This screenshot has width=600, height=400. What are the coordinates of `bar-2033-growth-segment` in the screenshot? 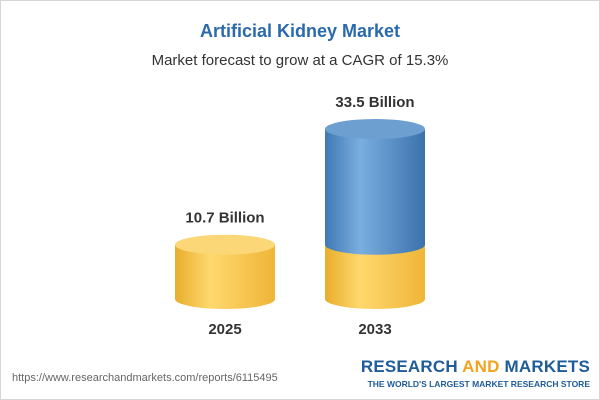 It's located at (375, 192).